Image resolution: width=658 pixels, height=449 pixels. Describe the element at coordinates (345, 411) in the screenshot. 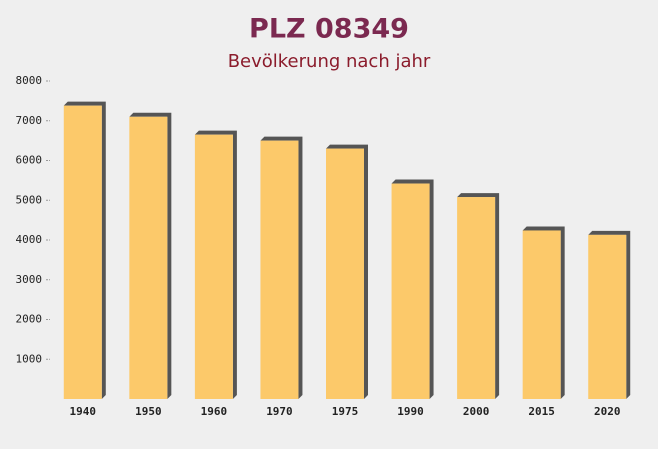

I see `x-tick-label: 1975` at that location.